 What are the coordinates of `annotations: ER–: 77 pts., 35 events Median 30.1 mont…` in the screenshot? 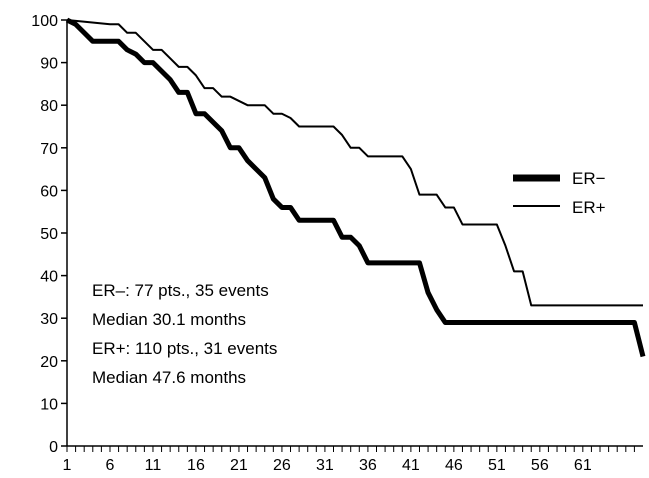 It's located at (184, 334).